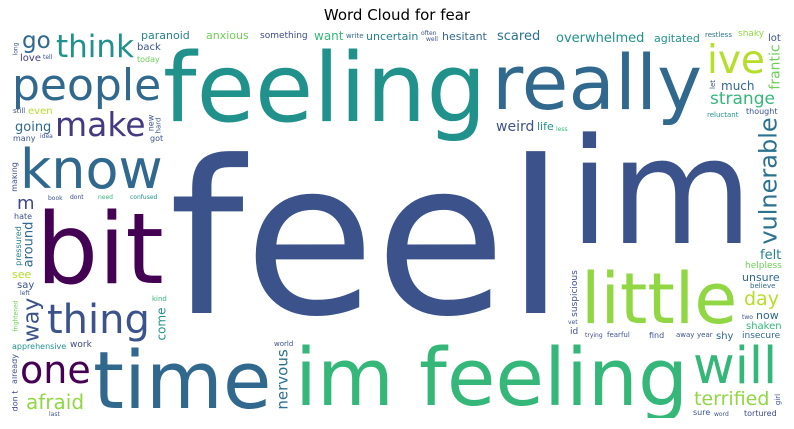 This screenshot has width=794, height=429. What do you see at coordinates (464, 36) in the screenshot?
I see `cloud-word: hesitant` at bounding box center [464, 36].